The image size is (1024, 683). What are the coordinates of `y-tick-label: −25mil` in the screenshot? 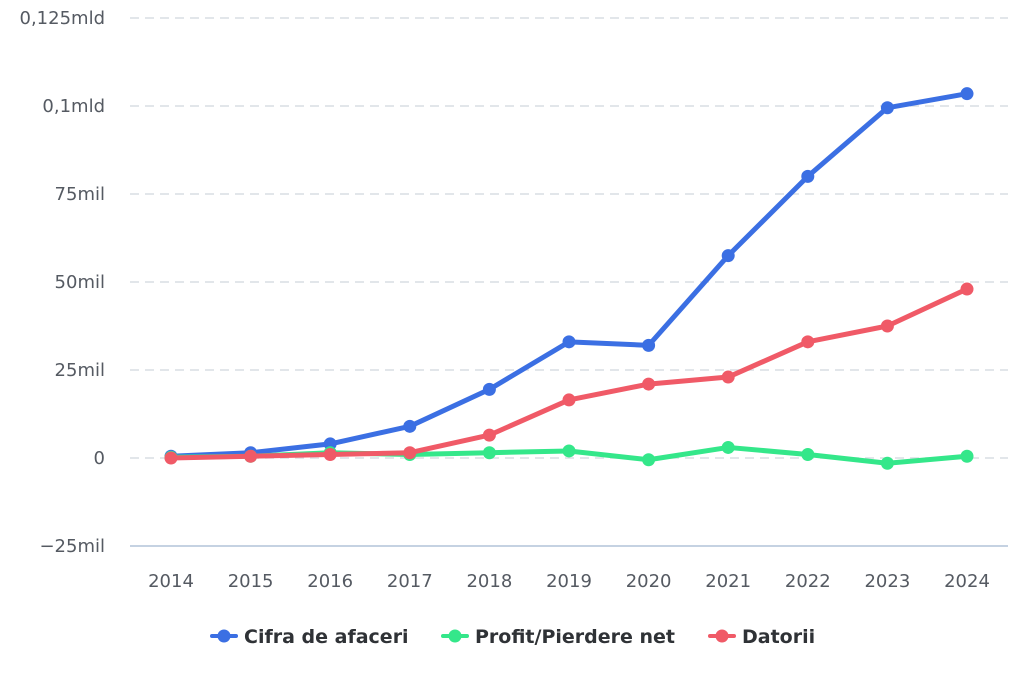 It's located at (72, 546).